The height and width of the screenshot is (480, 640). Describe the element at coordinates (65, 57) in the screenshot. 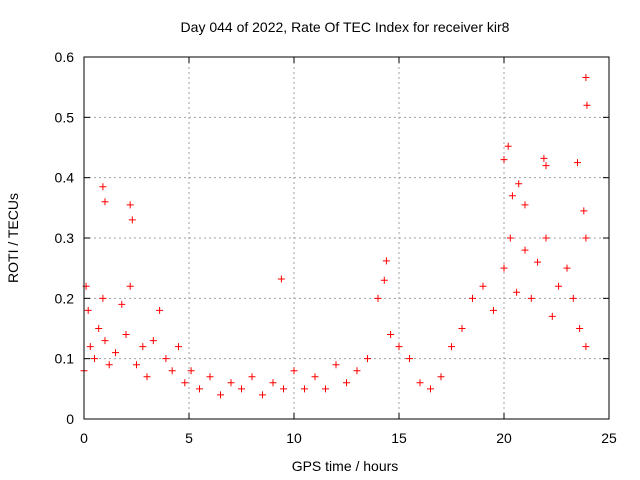

I see `y-tick-label: 0.6` at that location.